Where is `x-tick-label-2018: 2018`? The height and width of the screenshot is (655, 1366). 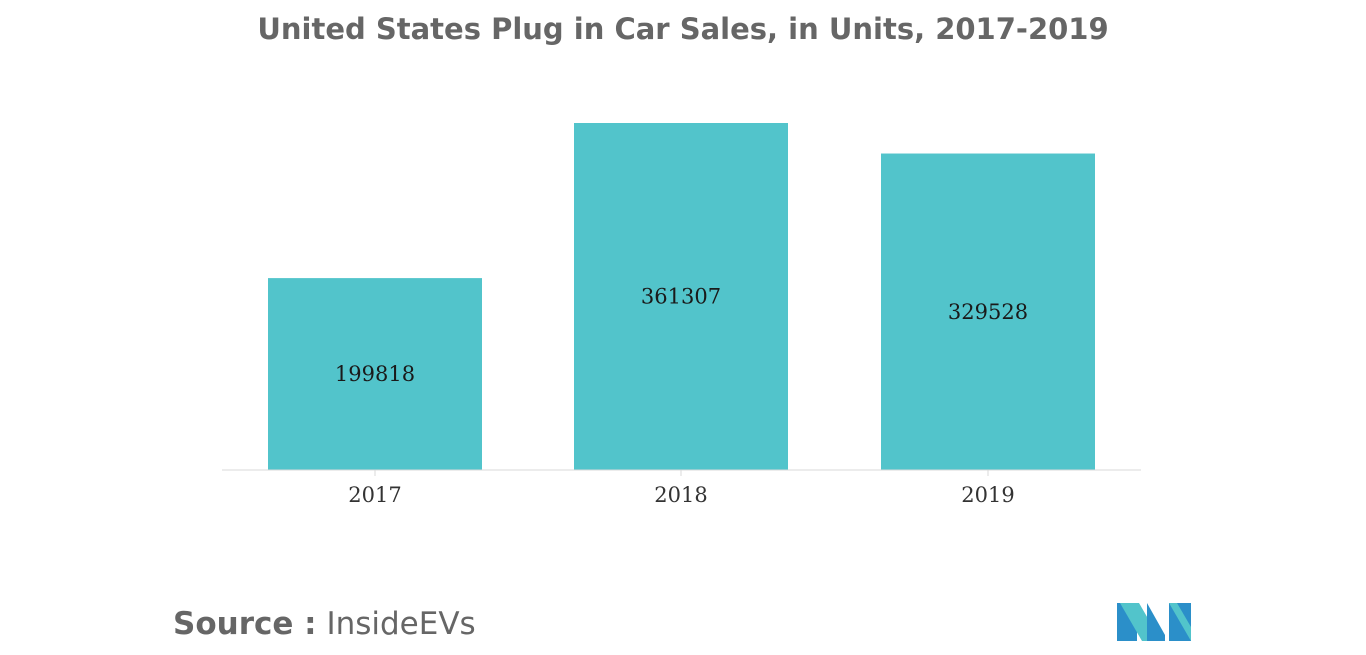
x-tick-label-2018: 2018 is located at coordinates (680, 495).